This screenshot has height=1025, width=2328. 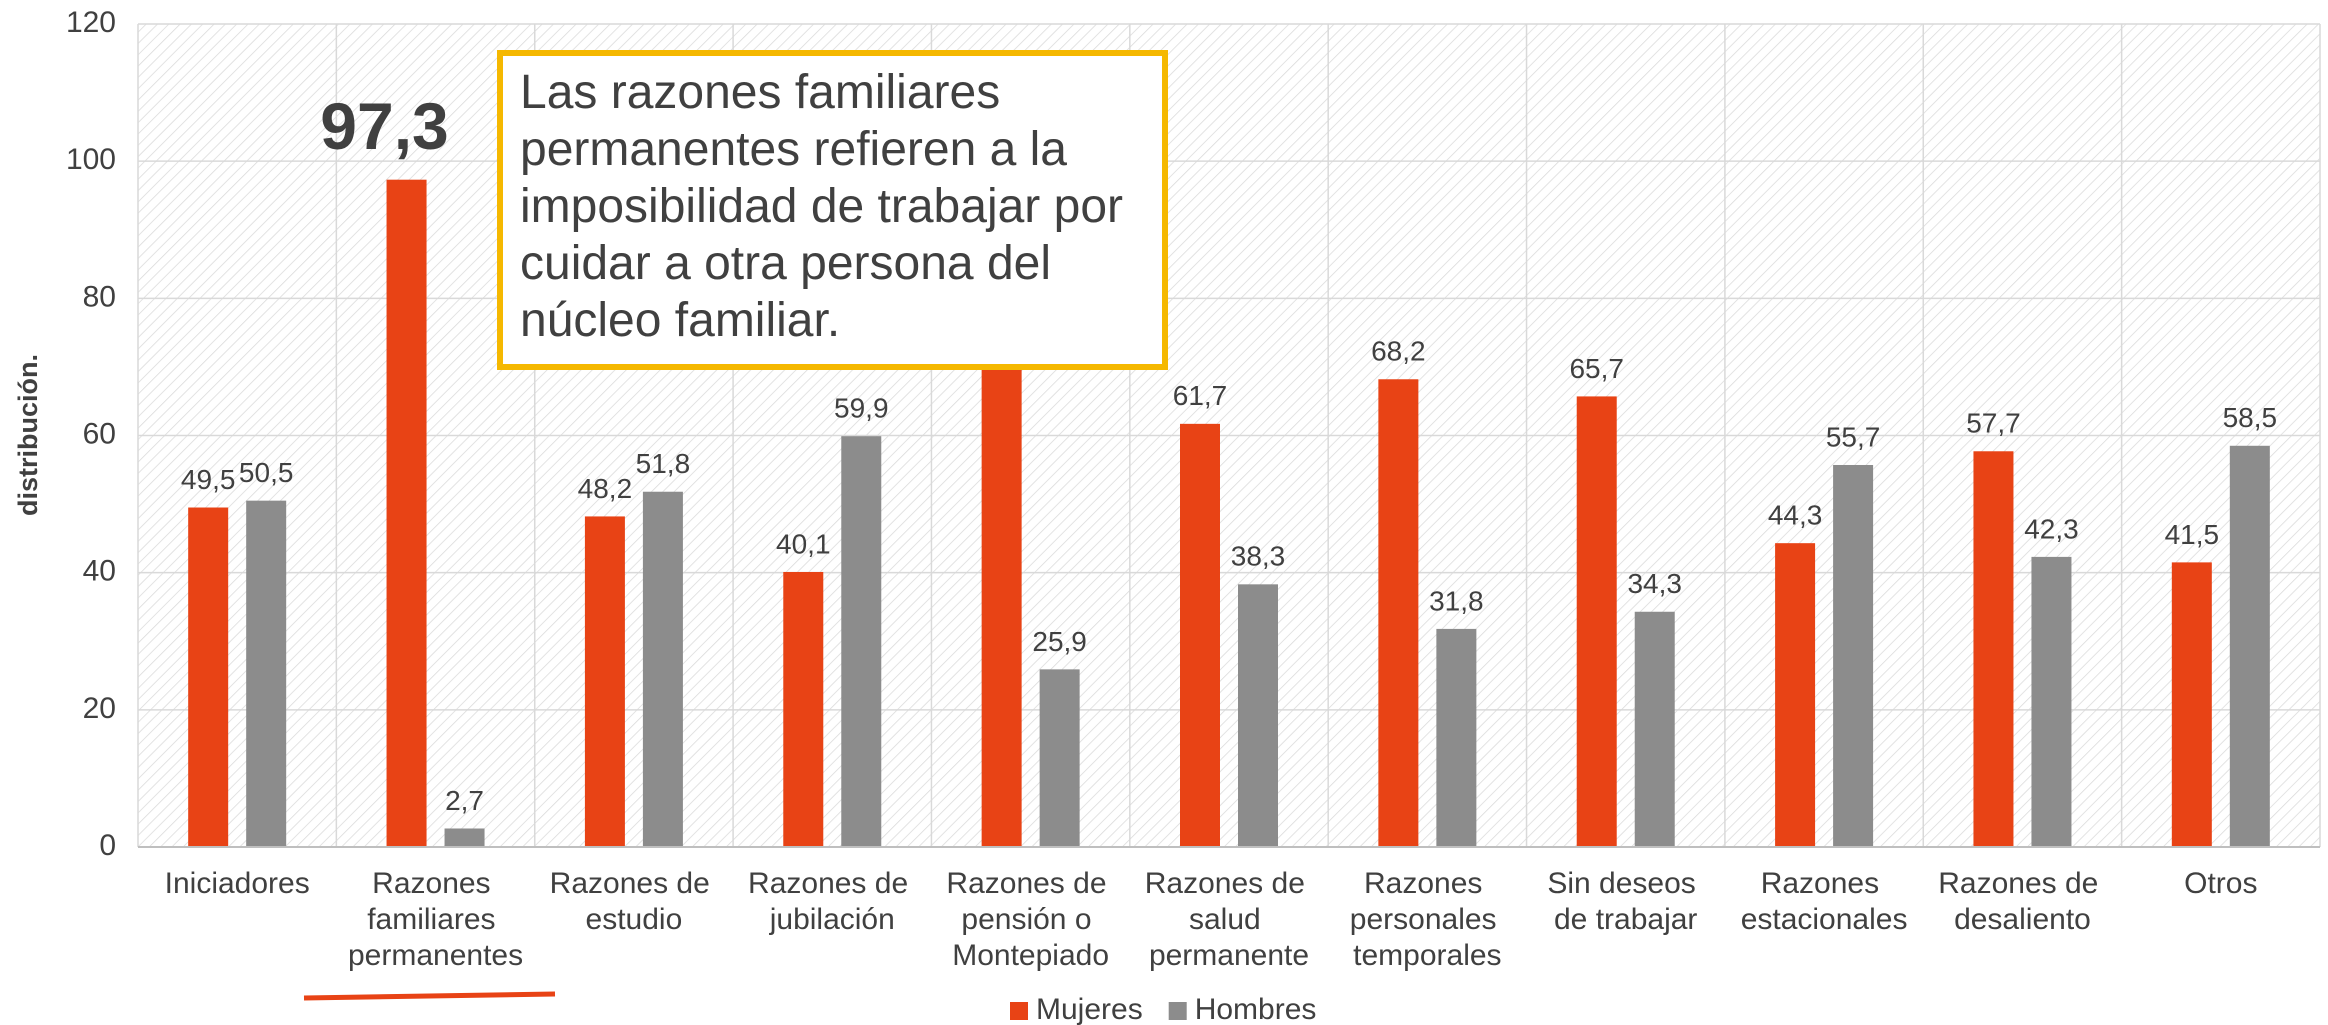 What do you see at coordinates (208, 479) in the screenshot?
I see `value-label: 49,5` at bounding box center [208, 479].